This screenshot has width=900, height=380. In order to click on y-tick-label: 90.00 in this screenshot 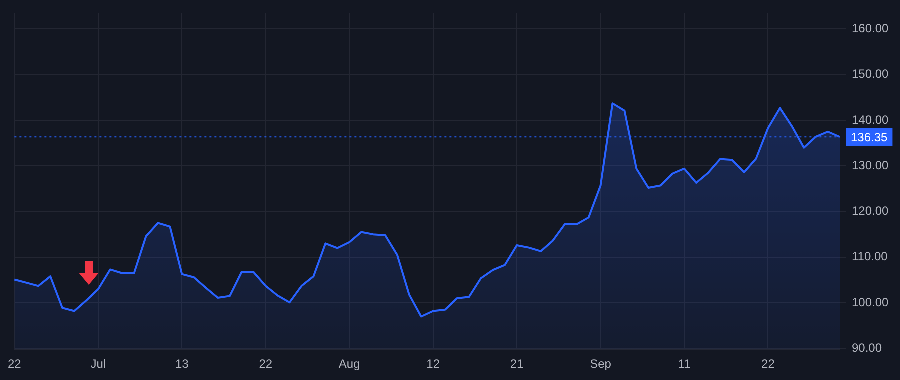, I will do `click(867, 348)`.